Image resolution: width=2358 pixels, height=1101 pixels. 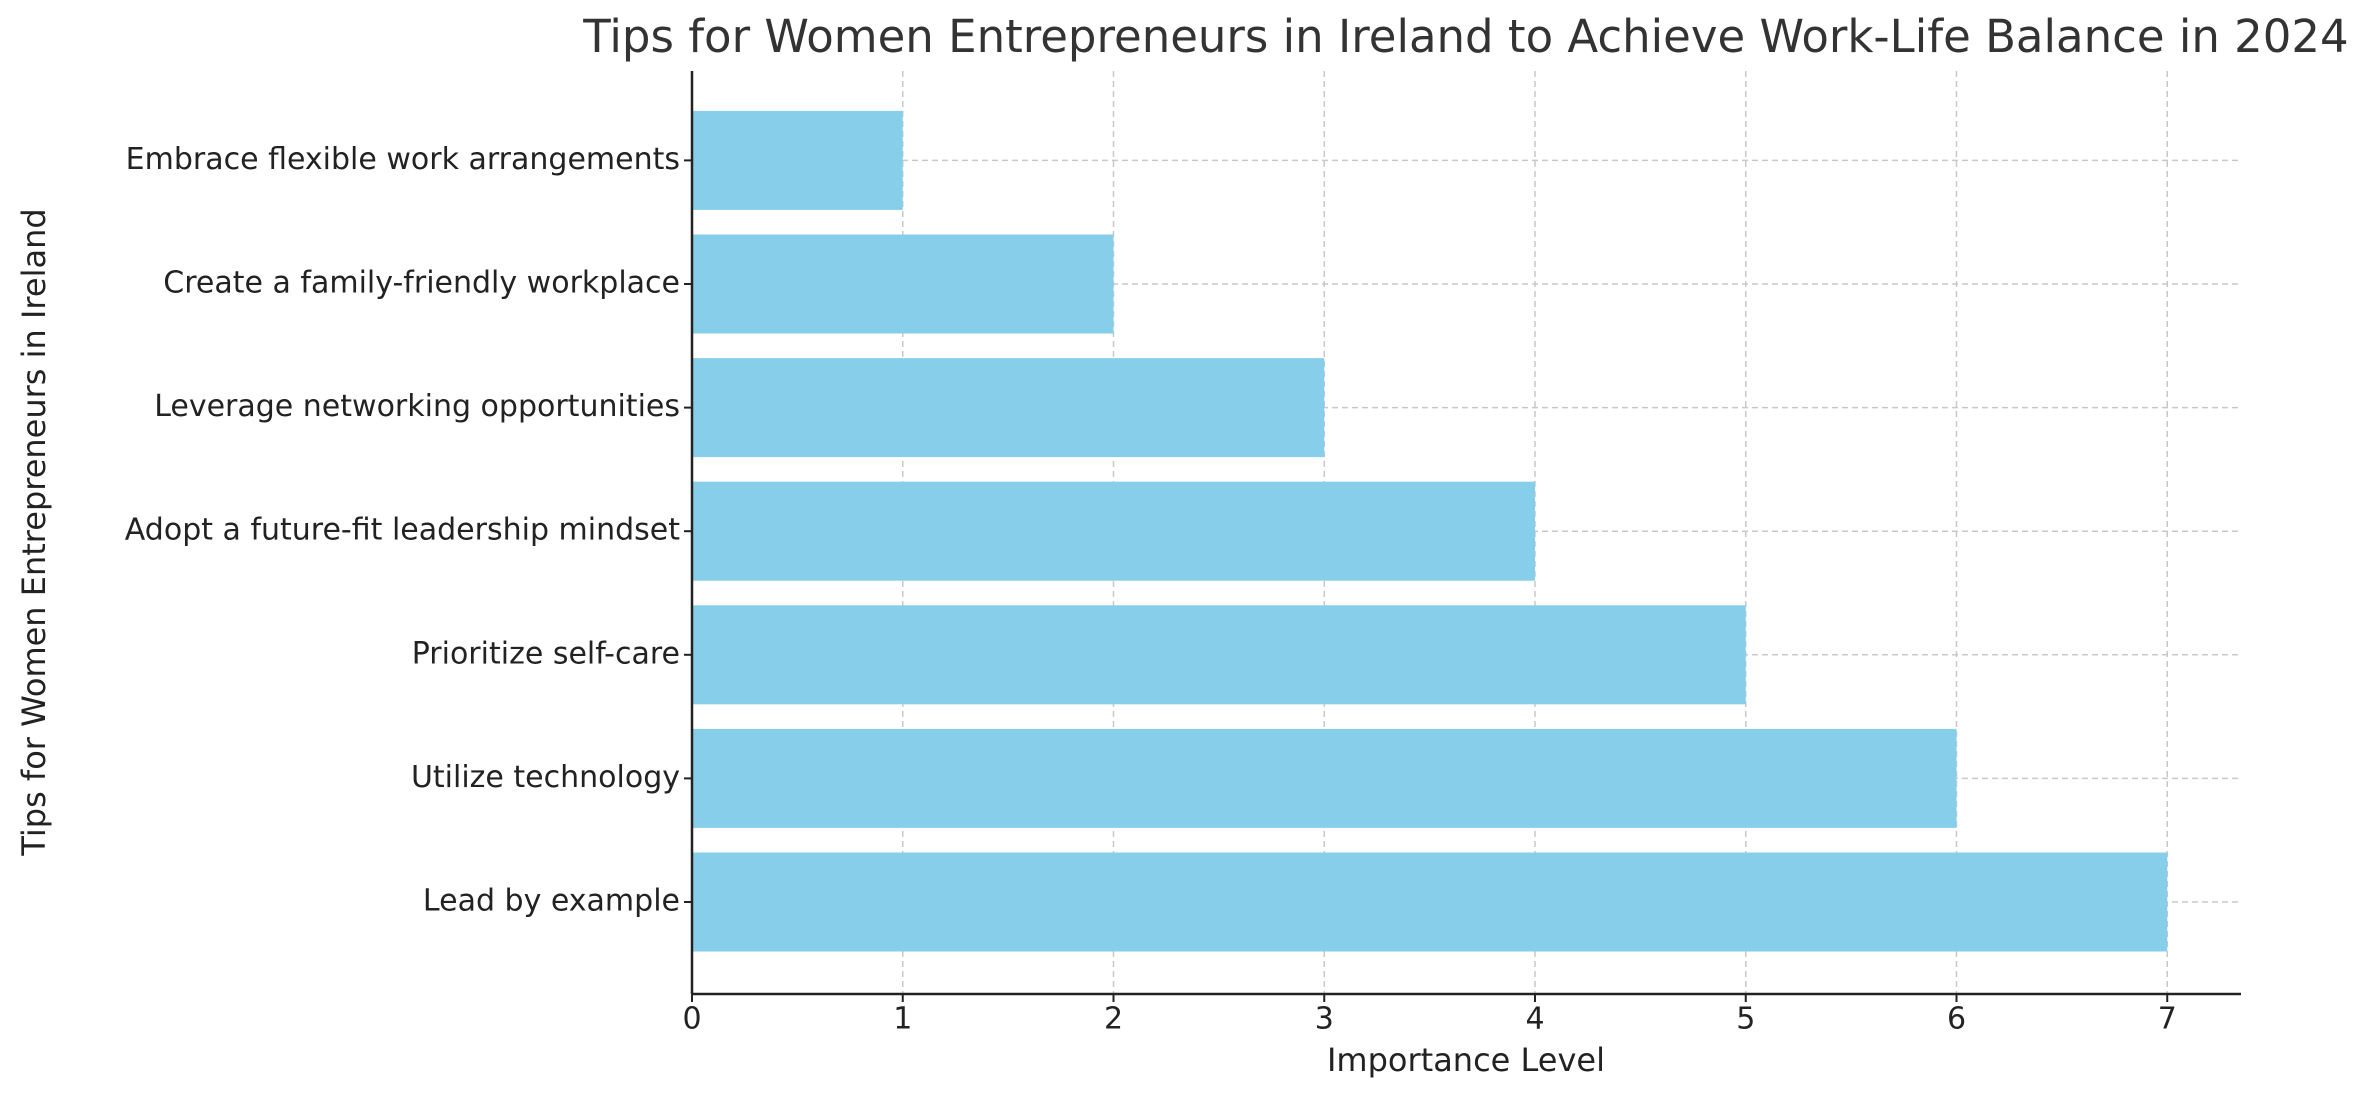 What do you see at coordinates (1324, 1019) in the screenshot?
I see `x-tick-label: 3` at bounding box center [1324, 1019].